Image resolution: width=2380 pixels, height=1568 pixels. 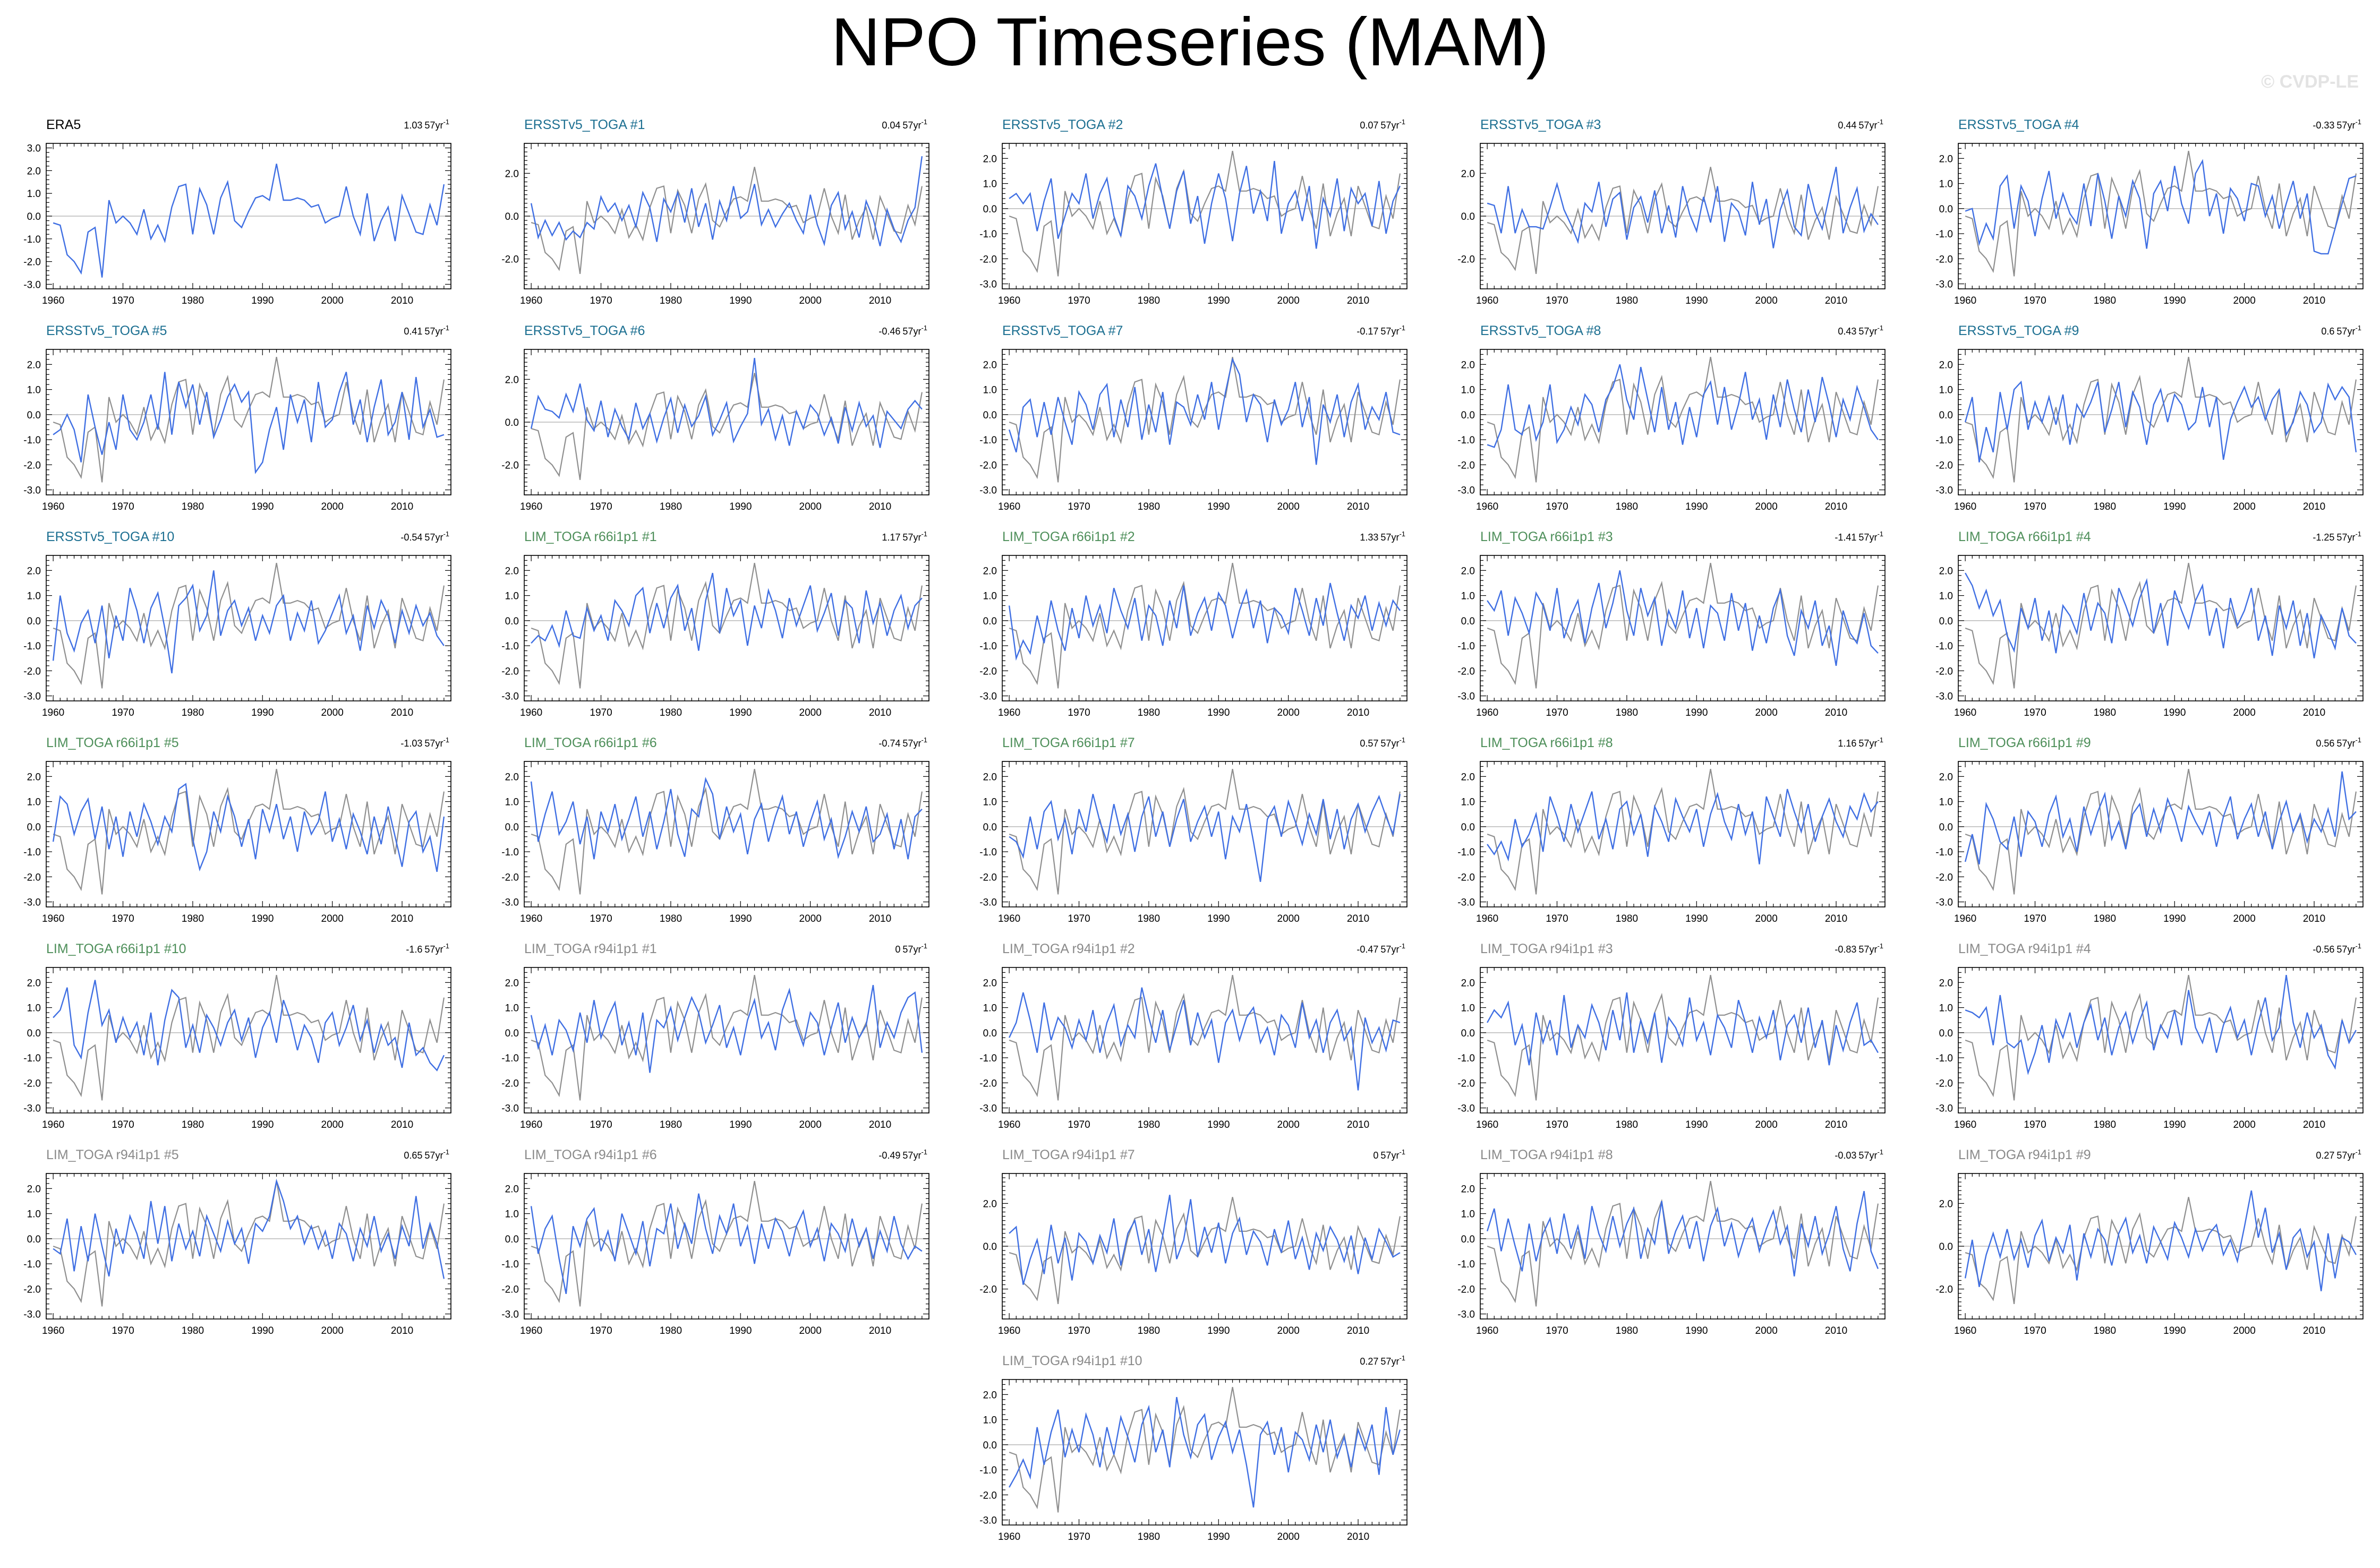 What do you see at coordinates (1860, 124) in the screenshot?
I see `trend-label: 0.44 57yr-1` at bounding box center [1860, 124].